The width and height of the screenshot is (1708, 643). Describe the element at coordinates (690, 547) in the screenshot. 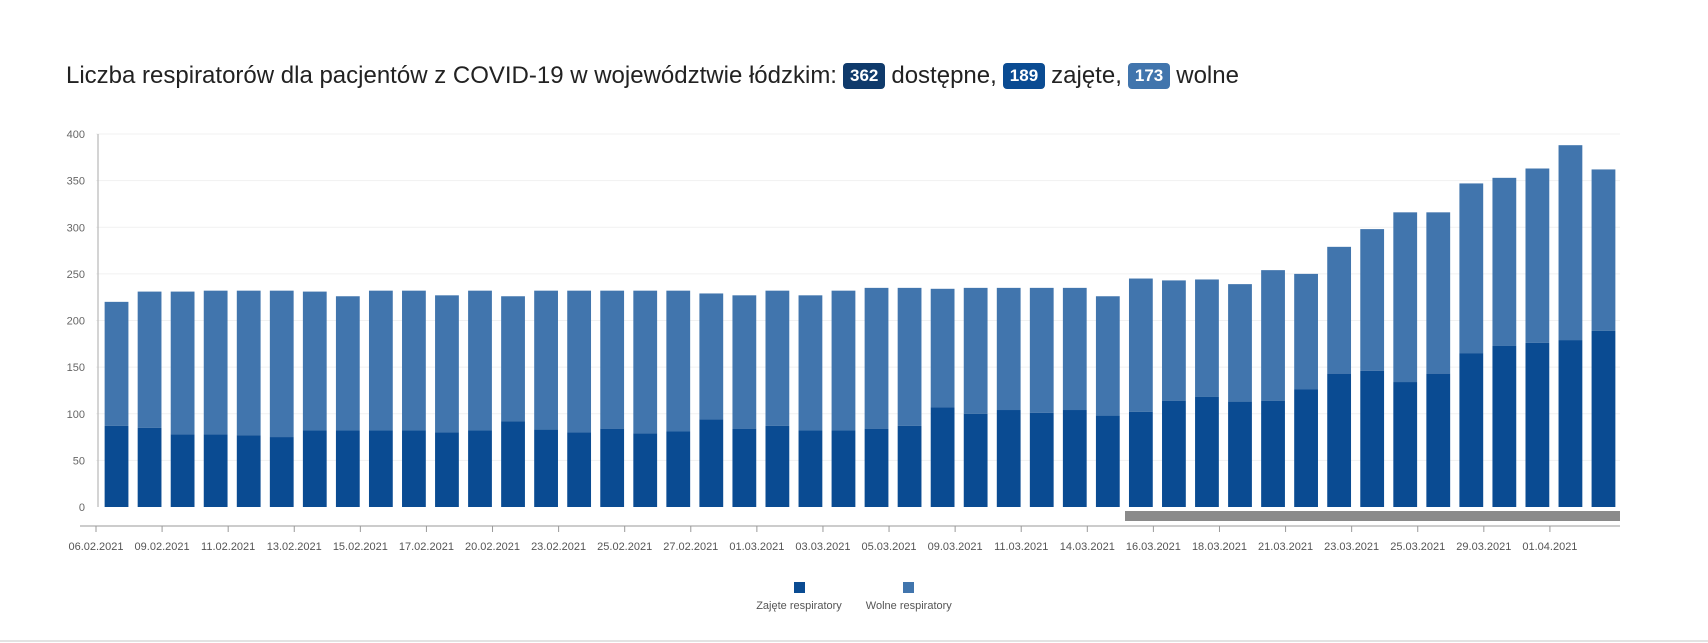

I see `x-tick-label: 27.02.2021` at that location.